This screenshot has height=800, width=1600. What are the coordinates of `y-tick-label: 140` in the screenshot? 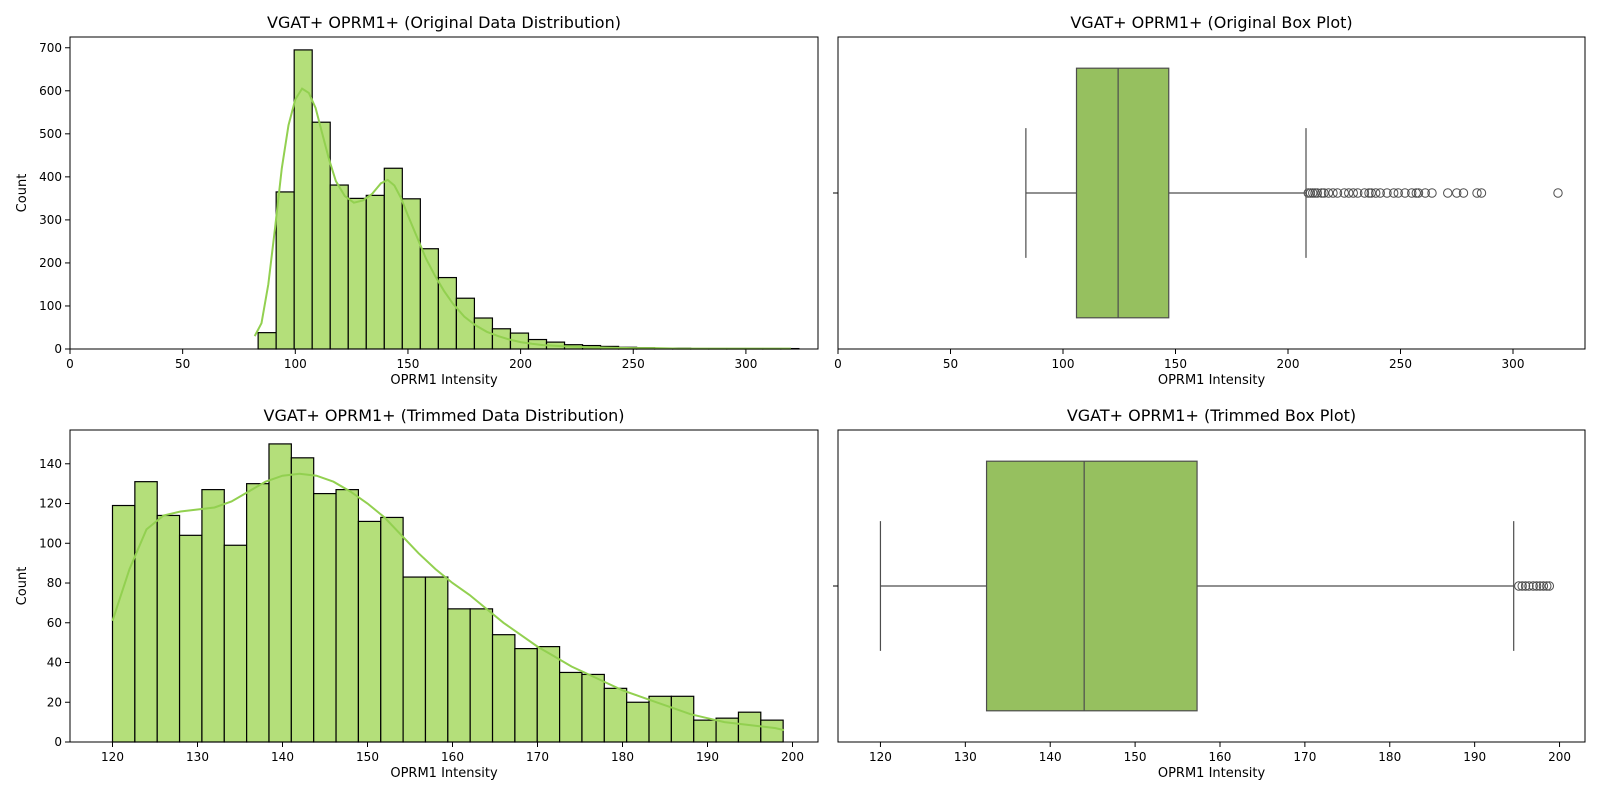 It's located at (50, 464).